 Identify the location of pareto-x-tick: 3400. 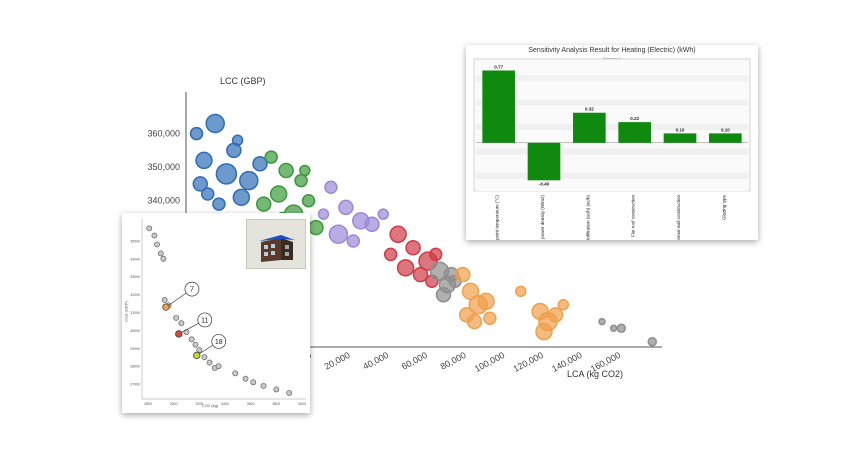
(225, 404).